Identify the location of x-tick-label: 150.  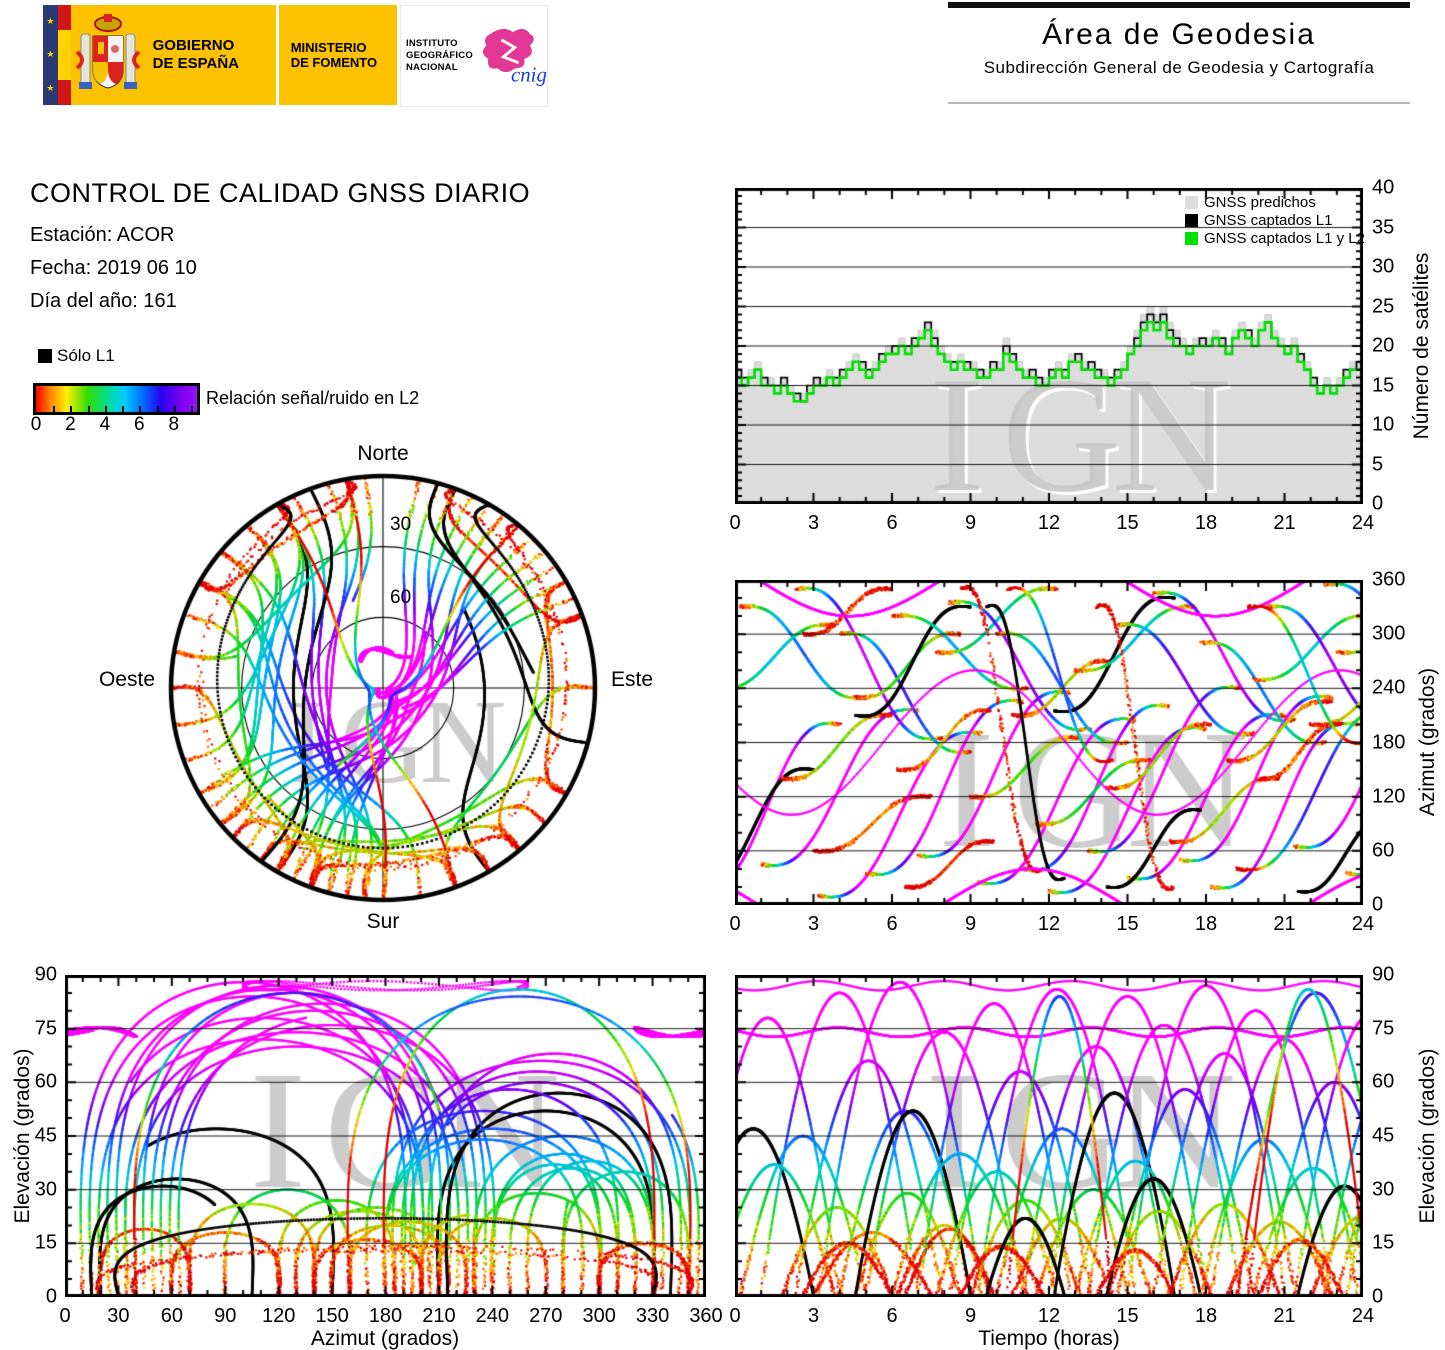
(332, 1316).